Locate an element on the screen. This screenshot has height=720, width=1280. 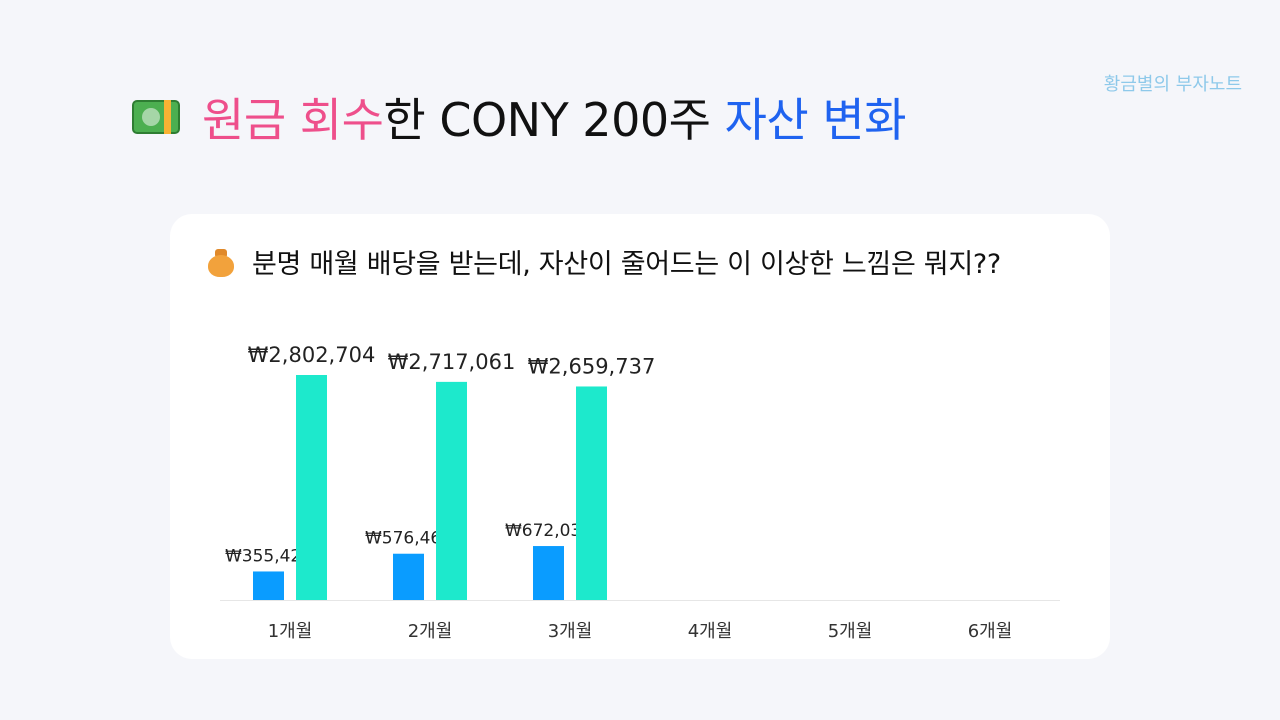
title-part-2: 한 CONY 200주 is located at coordinates (554, 120).